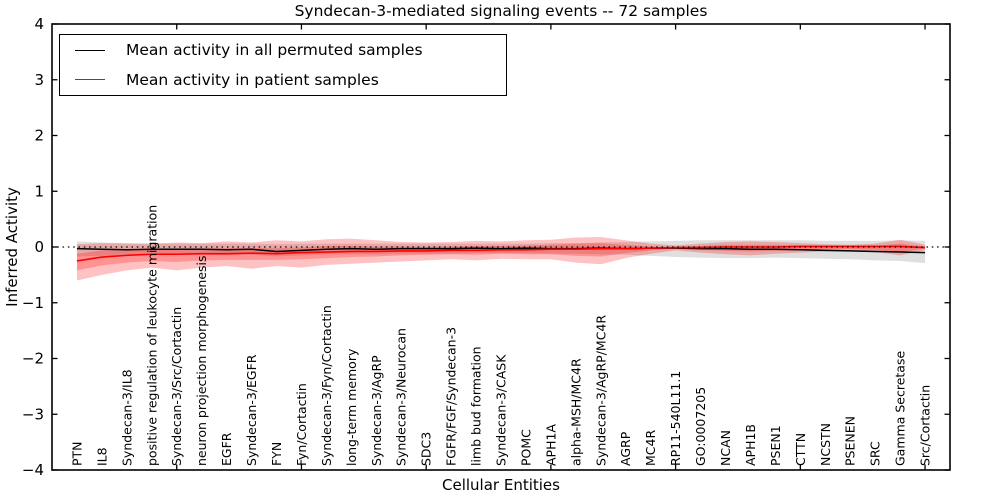  What do you see at coordinates (33, 414) in the screenshot?
I see `y-tick-label: −3` at bounding box center [33, 414].